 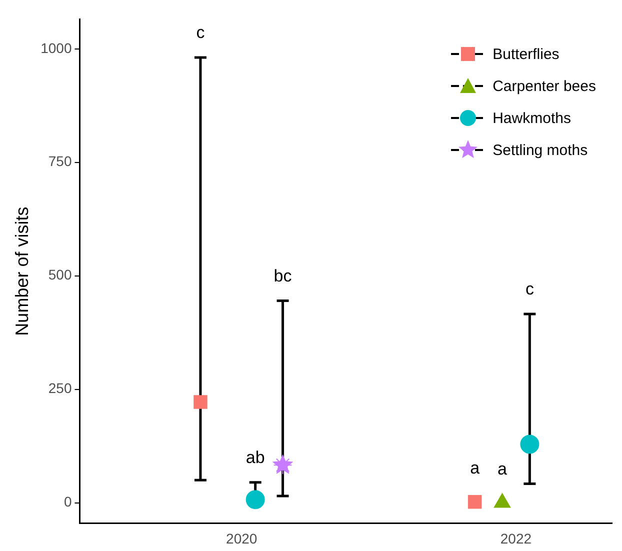 I want to click on x-tick-label: 2020, so click(x=242, y=538).